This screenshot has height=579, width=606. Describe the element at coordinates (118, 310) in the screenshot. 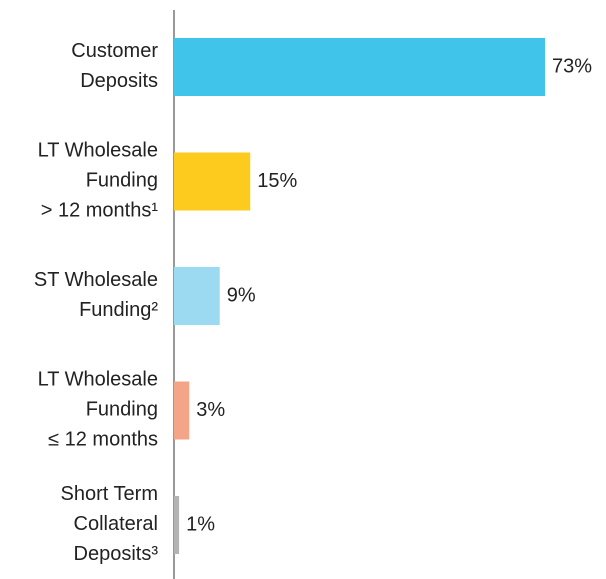

I see `category-label-line: Funding²` at that location.